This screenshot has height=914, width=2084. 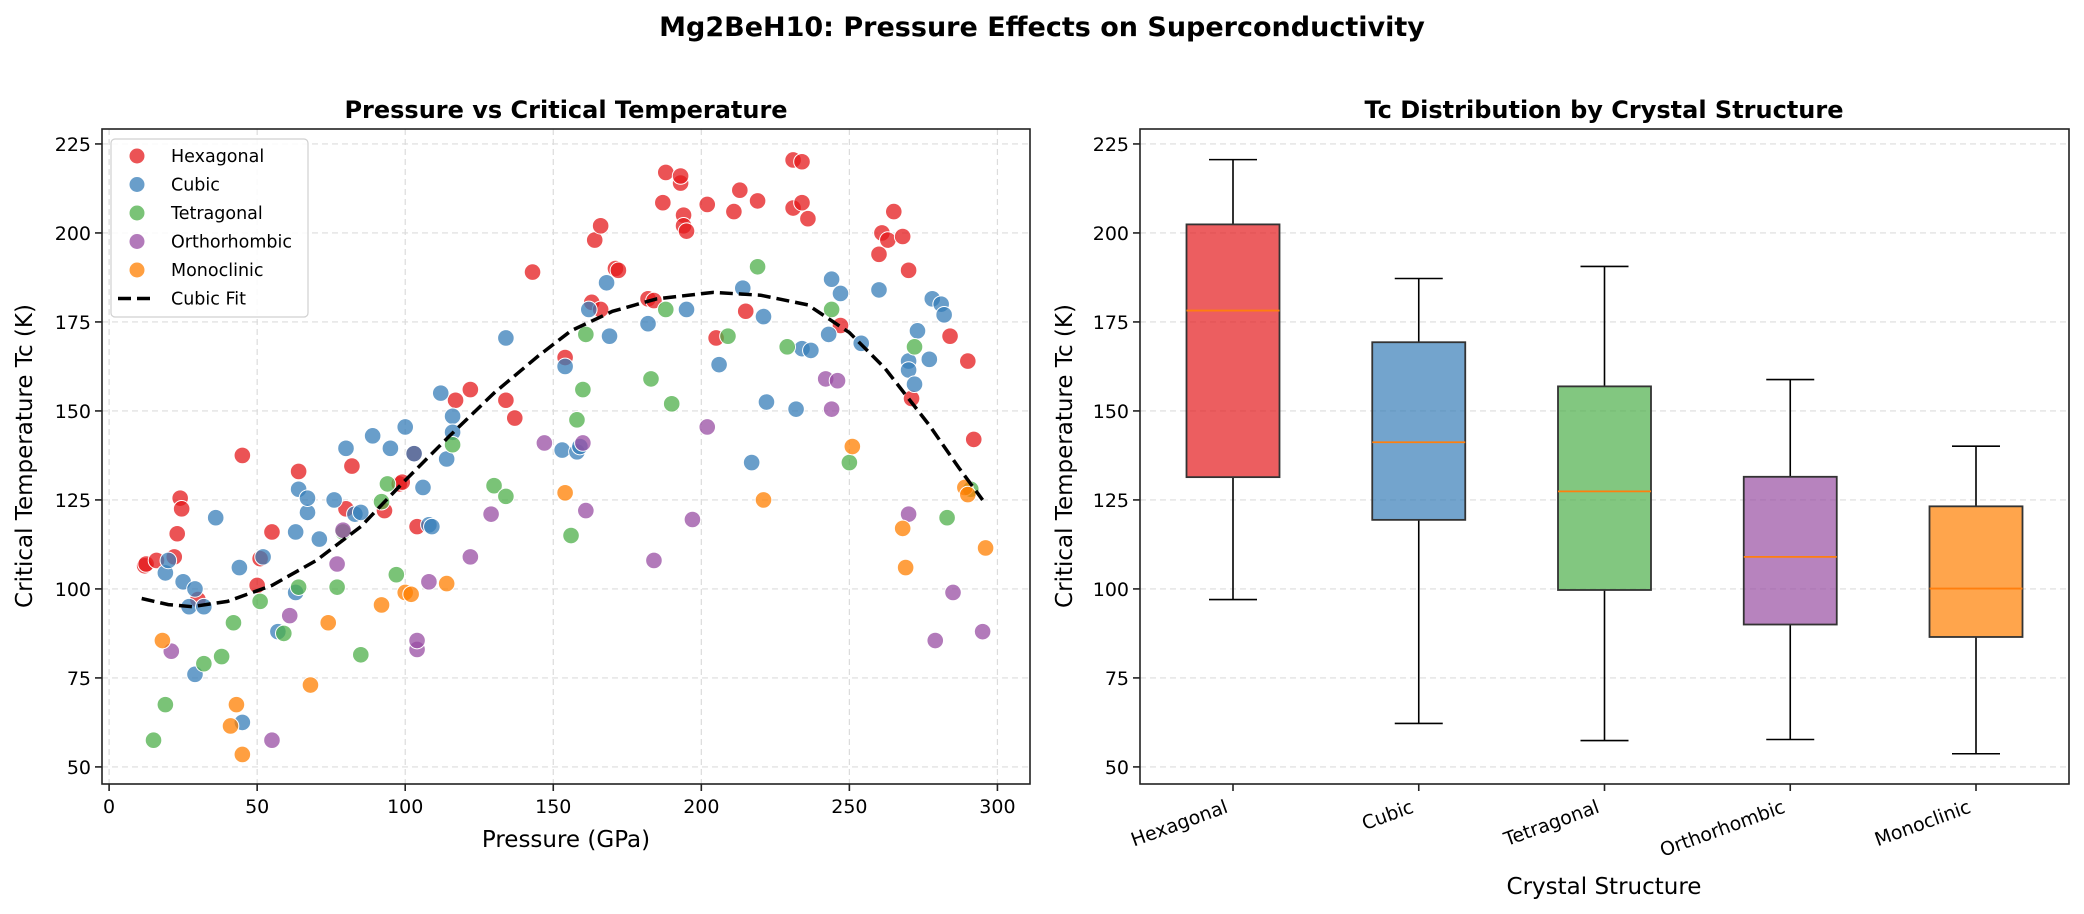 What do you see at coordinates (1111, 501) in the screenshot?
I see `box-y-tick-label: 125` at bounding box center [1111, 501].